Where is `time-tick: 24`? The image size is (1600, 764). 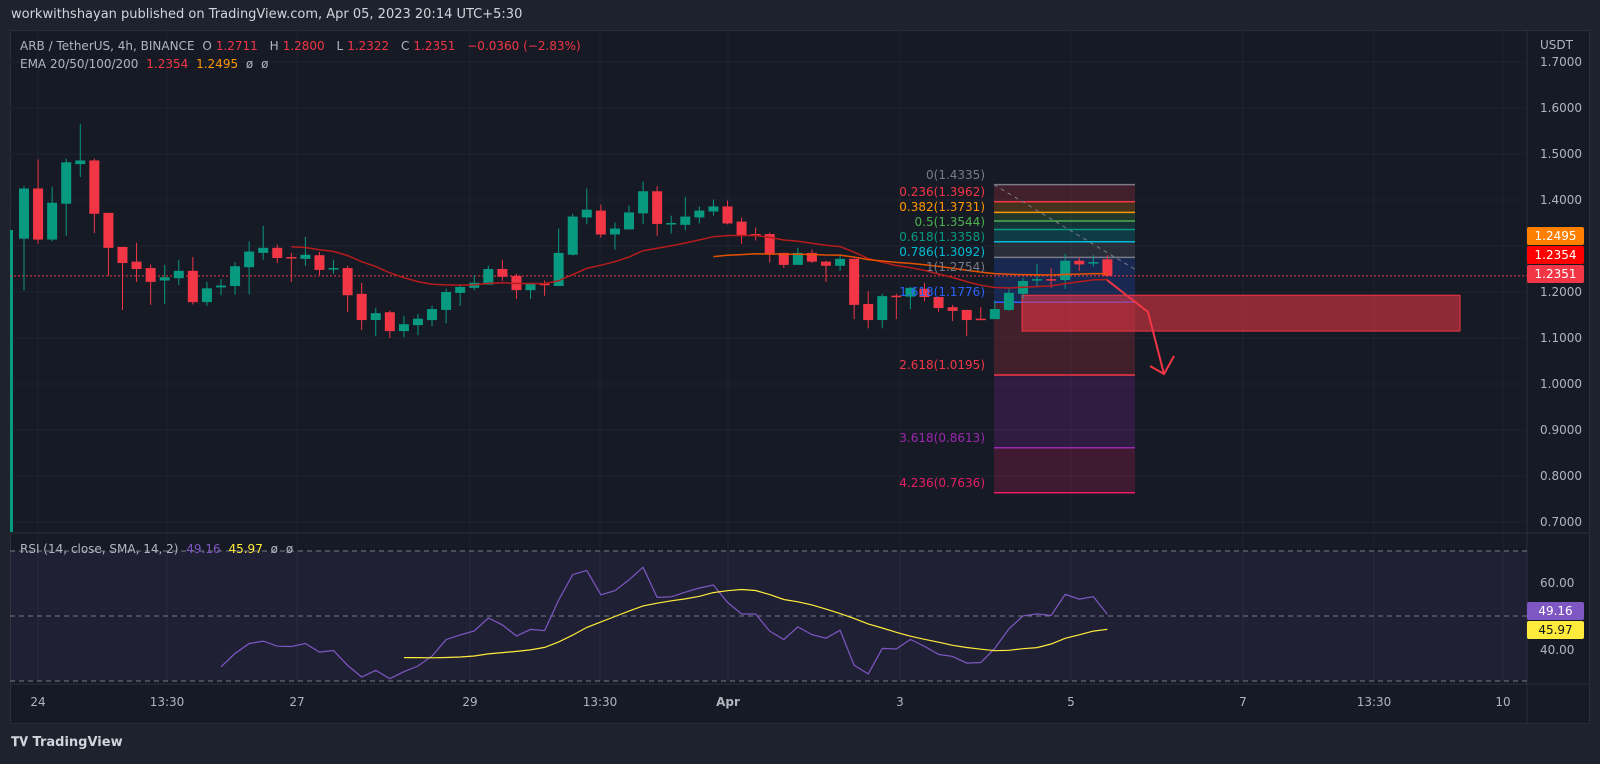
time-tick: 24 is located at coordinates (38, 702).